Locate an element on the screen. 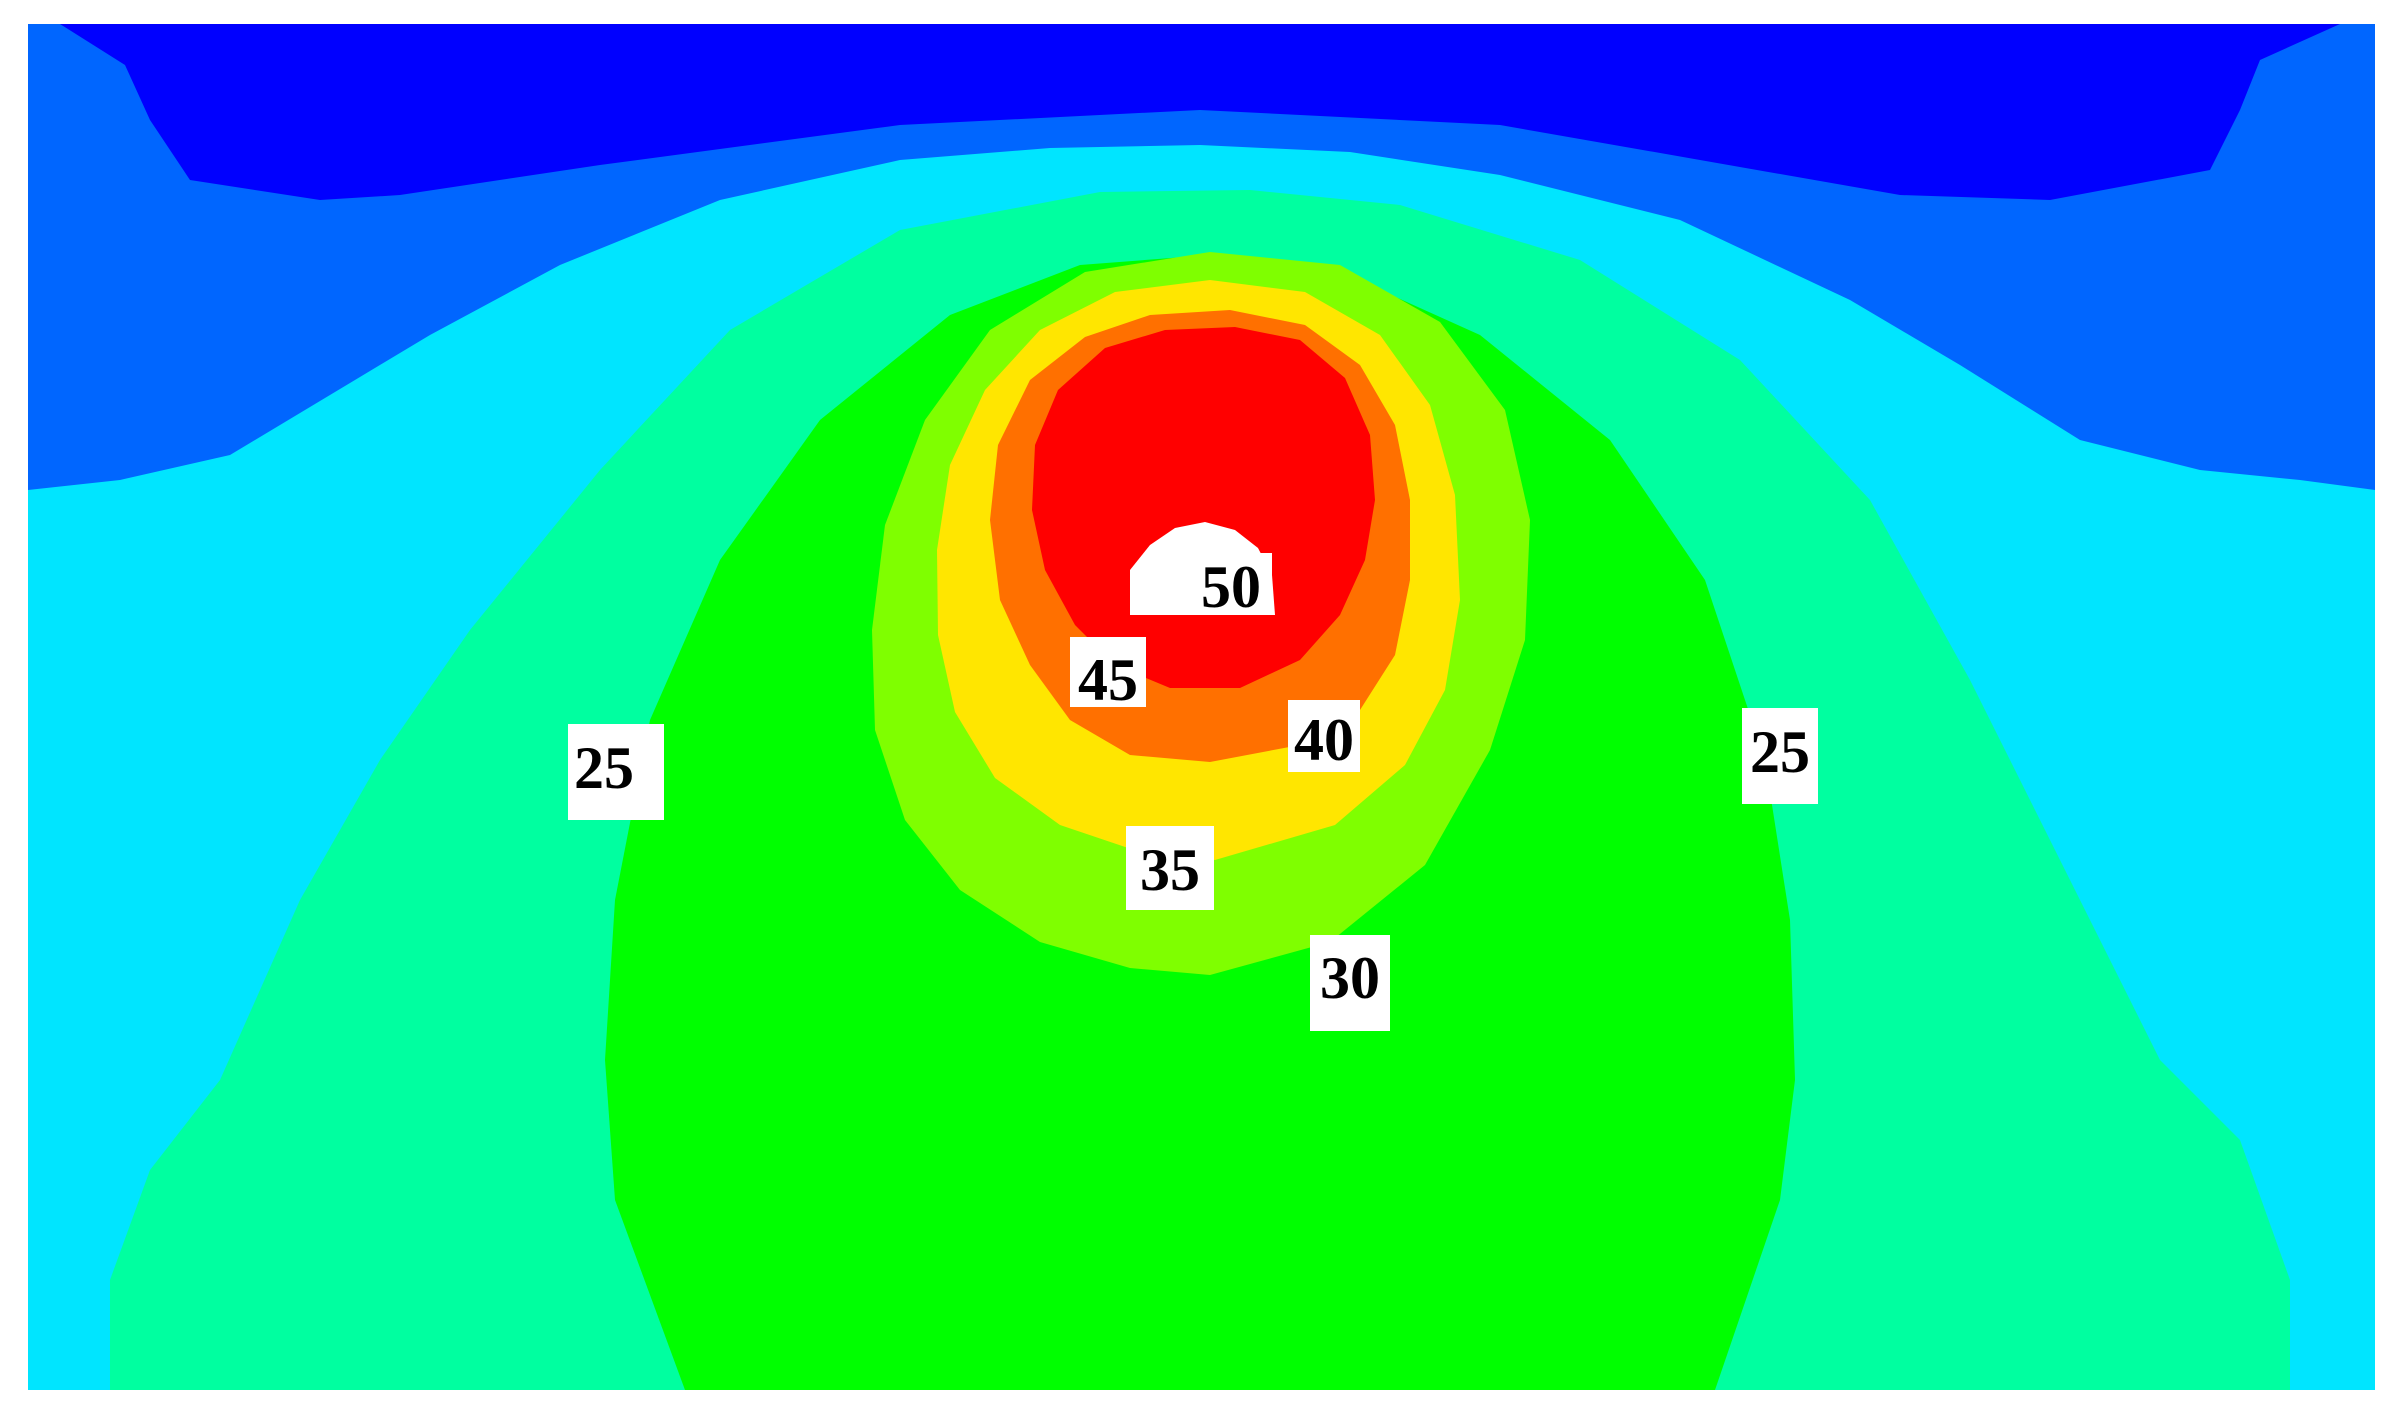 The height and width of the screenshot is (1422, 2397). contour-label-30-text: 30 is located at coordinates (1350, 978).